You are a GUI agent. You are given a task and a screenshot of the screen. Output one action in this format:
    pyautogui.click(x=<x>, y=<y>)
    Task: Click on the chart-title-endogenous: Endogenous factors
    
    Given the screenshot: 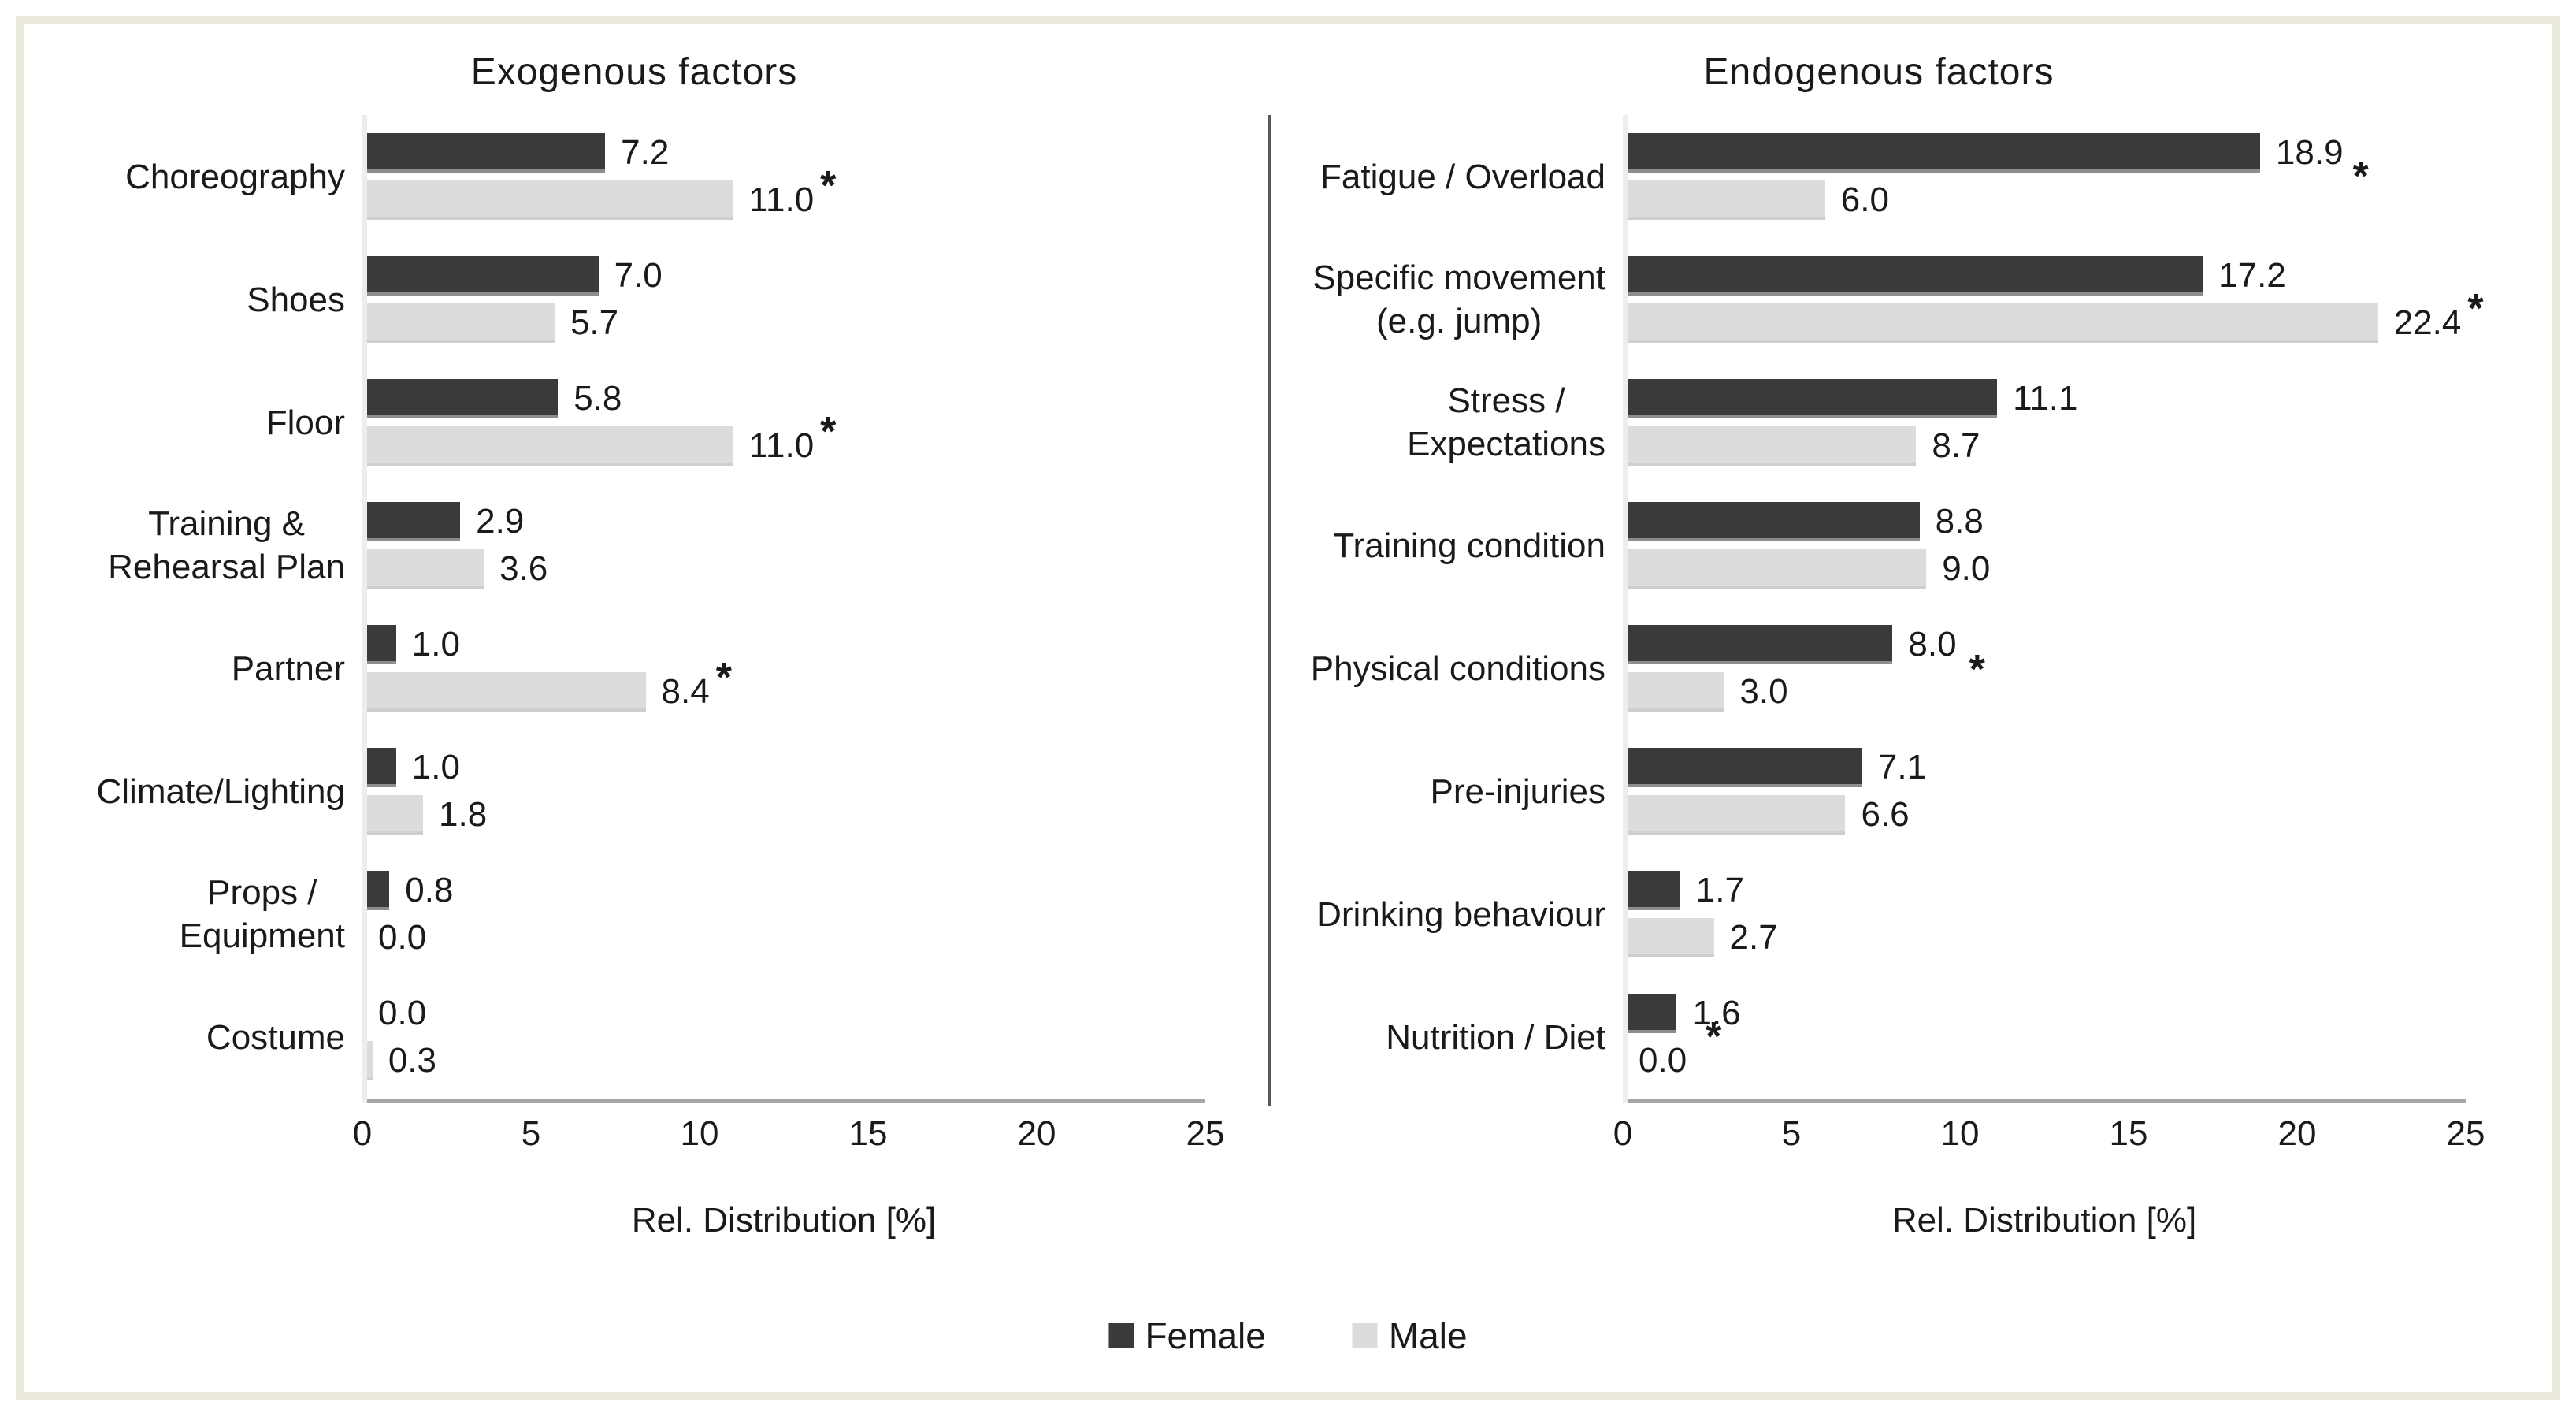 What is the action you would take?
    pyautogui.click(x=1878, y=71)
    